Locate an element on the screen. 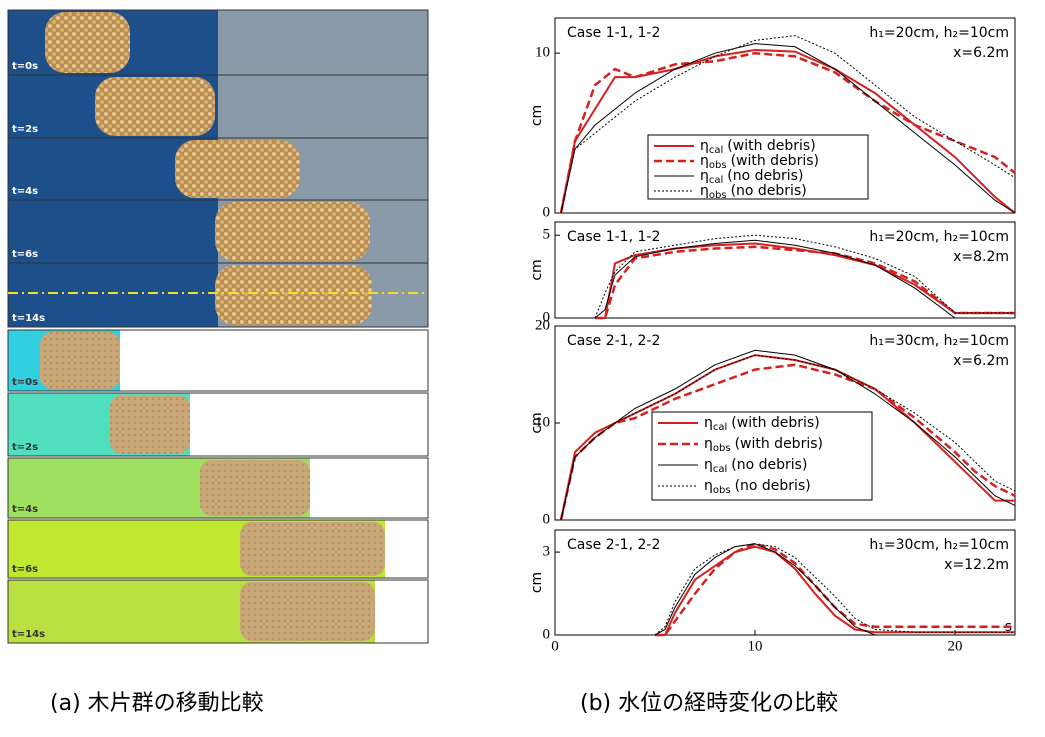 The height and width of the screenshot is (737, 1045). photo-time-label: t=0s is located at coordinates (25, 66).